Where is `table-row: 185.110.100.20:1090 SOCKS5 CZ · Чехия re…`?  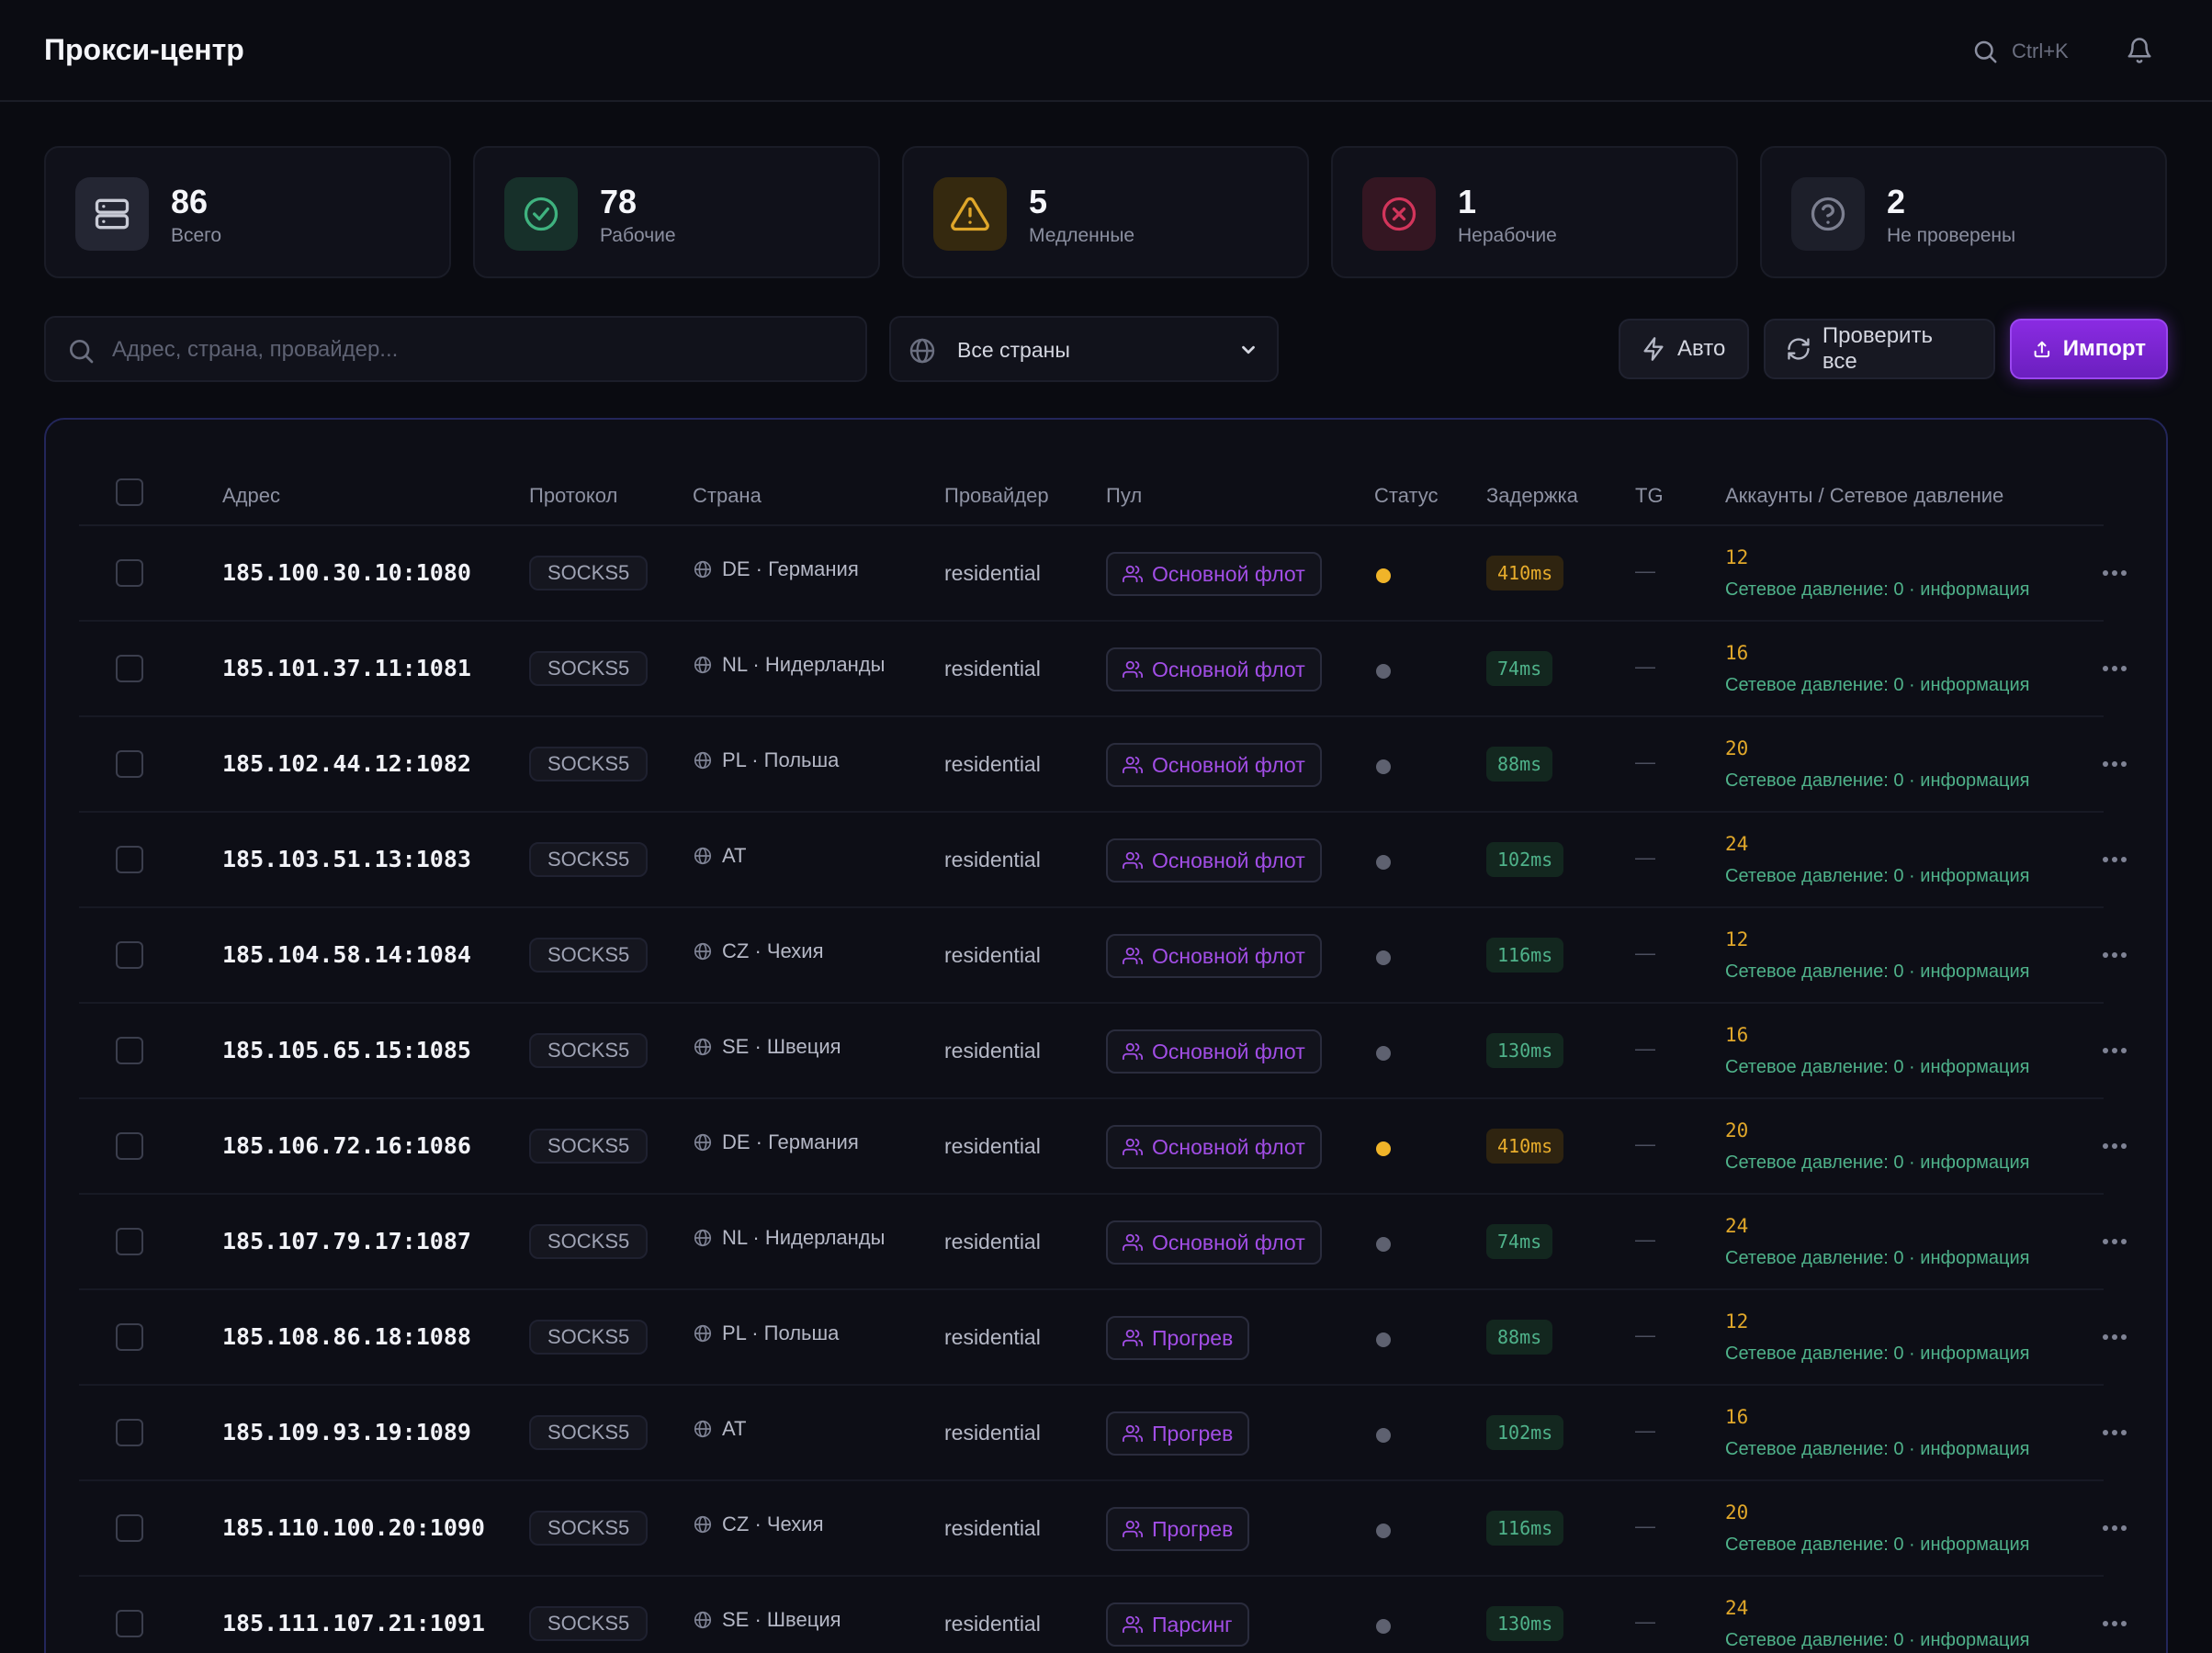 table-row: 185.110.100.20:1090 SOCKS5 CZ · Чехия re… is located at coordinates (1103, 1529).